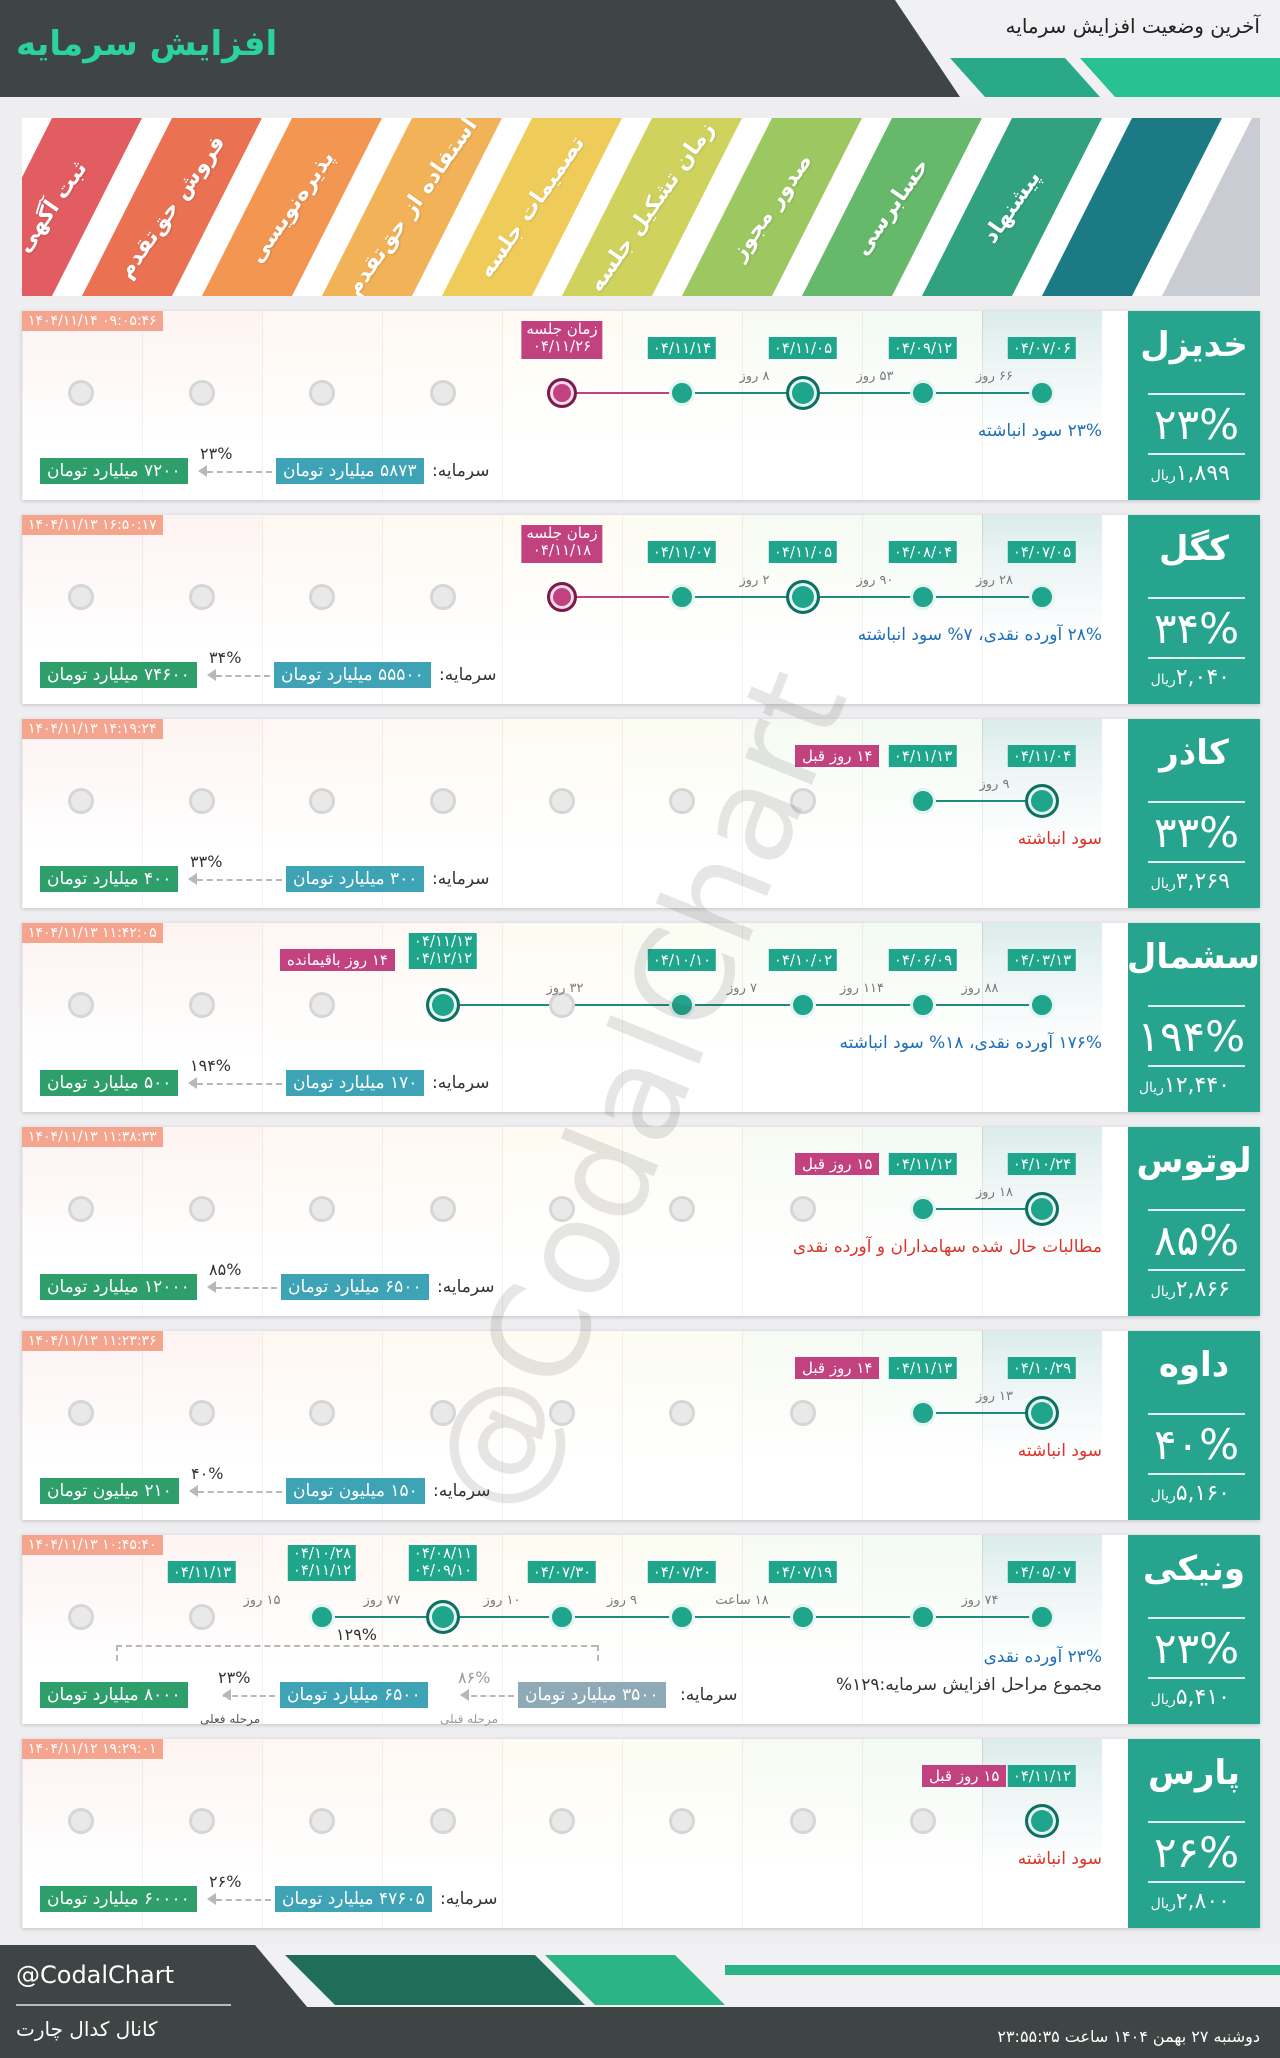 This screenshot has height=2058, width=1280. I want to click on meeting-date: ۰۴/۱۱/۱۸, so click(562, 550).